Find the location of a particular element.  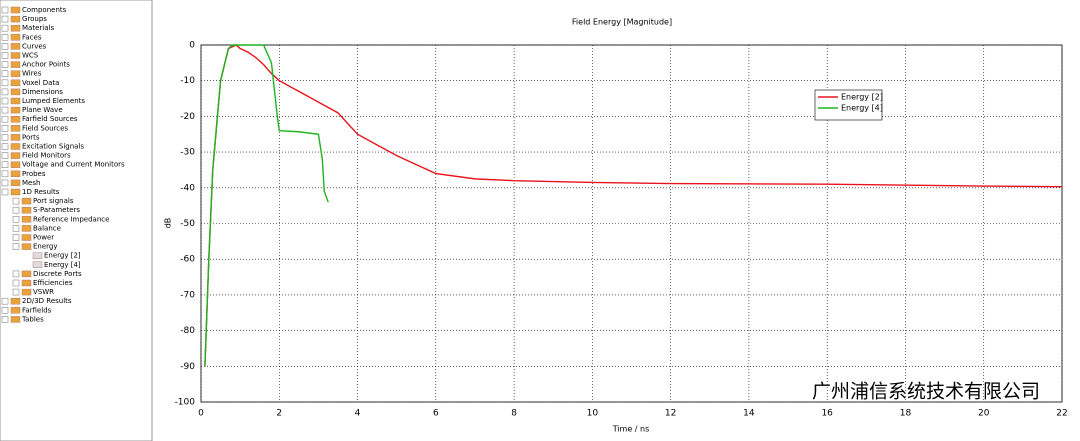

tree-item: Groups is located at coordinates (34, 19).